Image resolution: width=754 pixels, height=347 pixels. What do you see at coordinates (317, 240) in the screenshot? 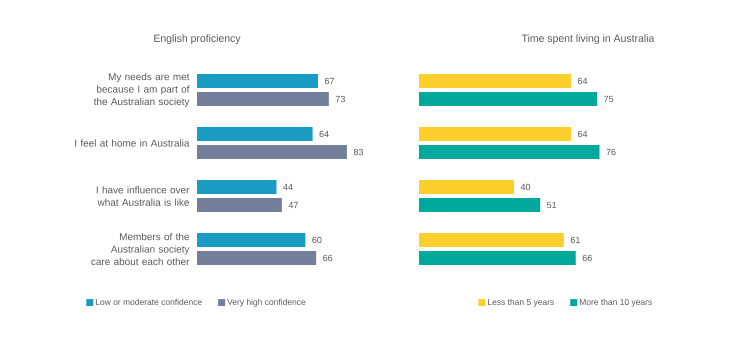
I see `data-label: 60` at bounding box center [317, 240].